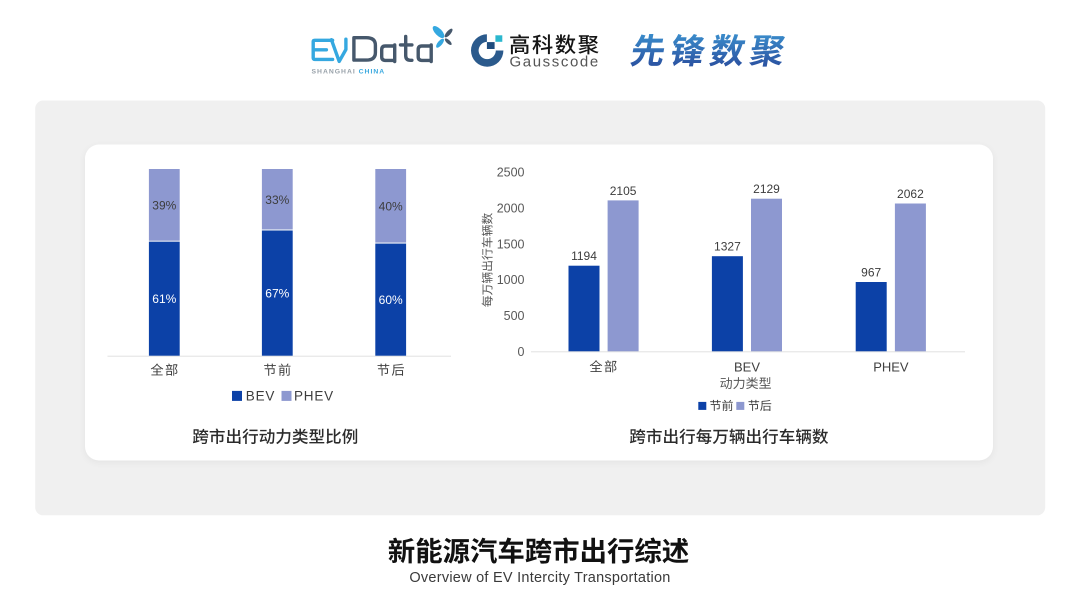 The image size is (1080, 608). Describe the element at coordinates (349, 72) in the screenshot. I see `svg-text: SHANGHAI CHINA` at that location.